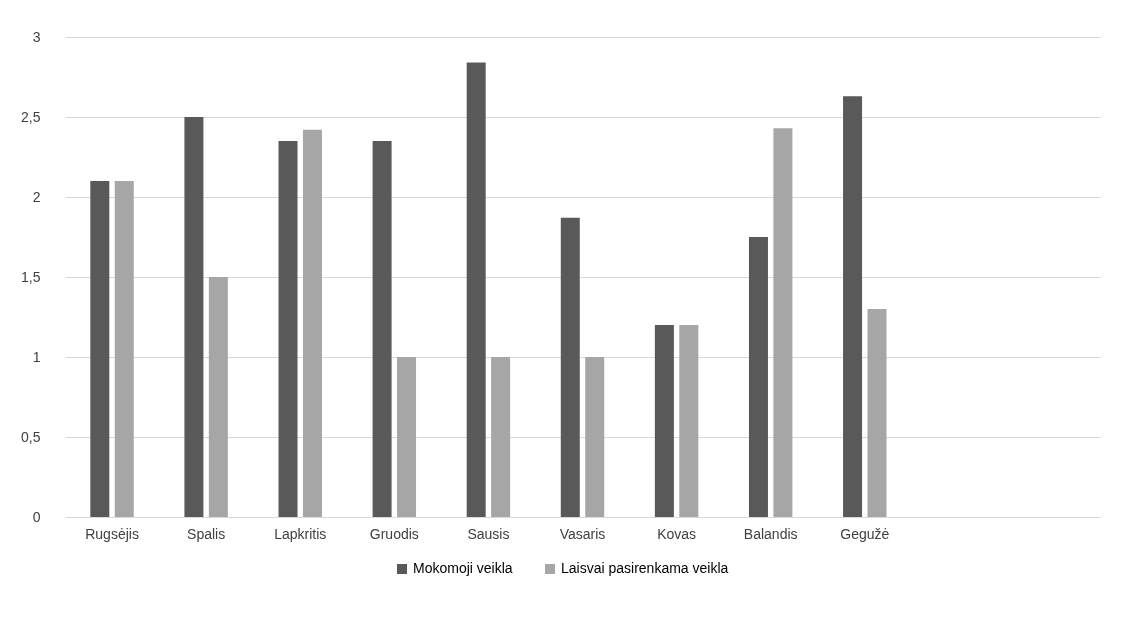 This screenshot has width=1134, height=641. I want to click on x-tick-label: Lapkritis, so click(300, 533).